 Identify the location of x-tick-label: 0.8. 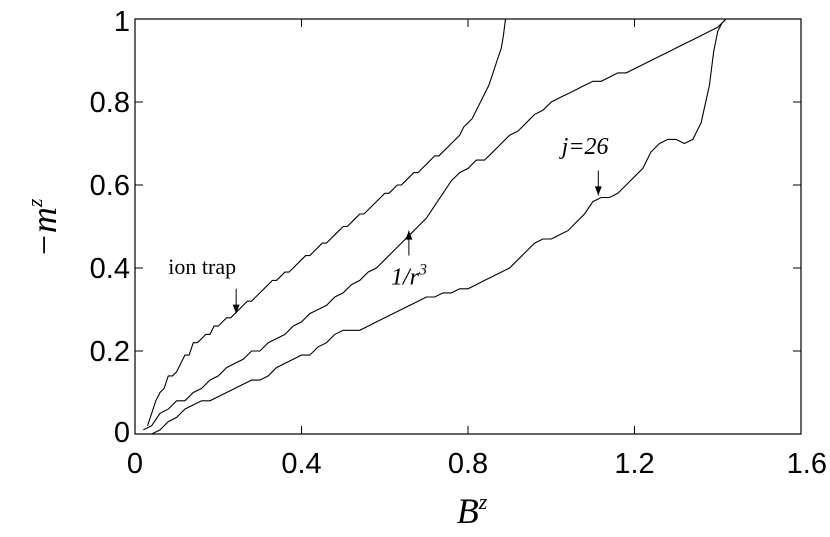
(468, 464).